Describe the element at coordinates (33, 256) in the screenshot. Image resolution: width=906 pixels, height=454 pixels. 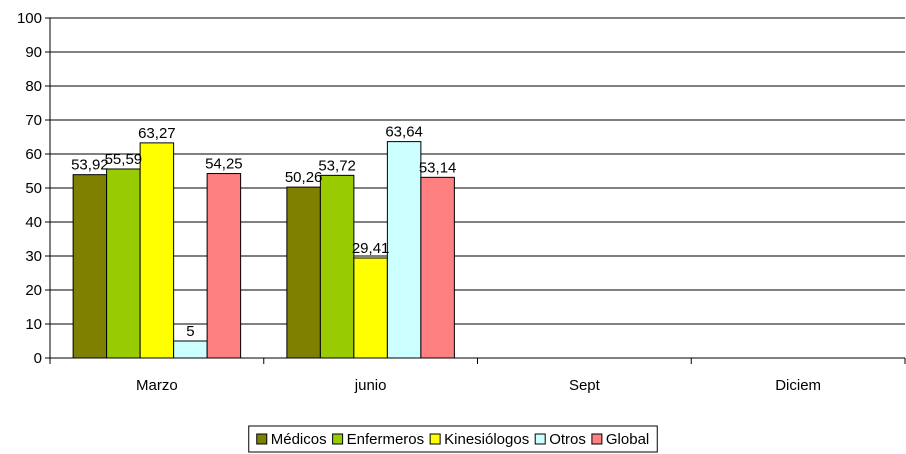
I see `y-tick-label: 30` at that location.